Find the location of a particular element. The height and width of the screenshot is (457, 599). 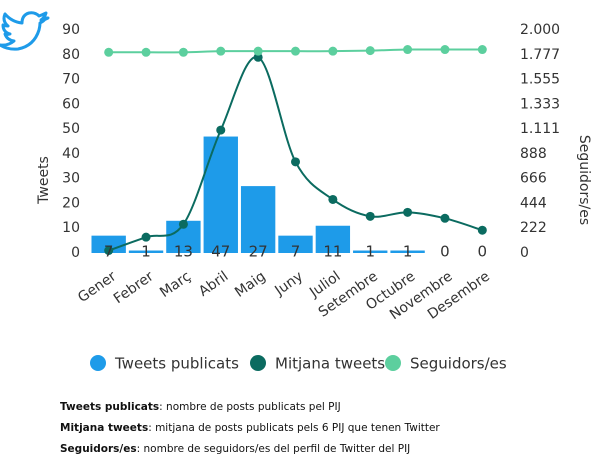

y-tick-label: 80 is located at coordinates (71, 55).